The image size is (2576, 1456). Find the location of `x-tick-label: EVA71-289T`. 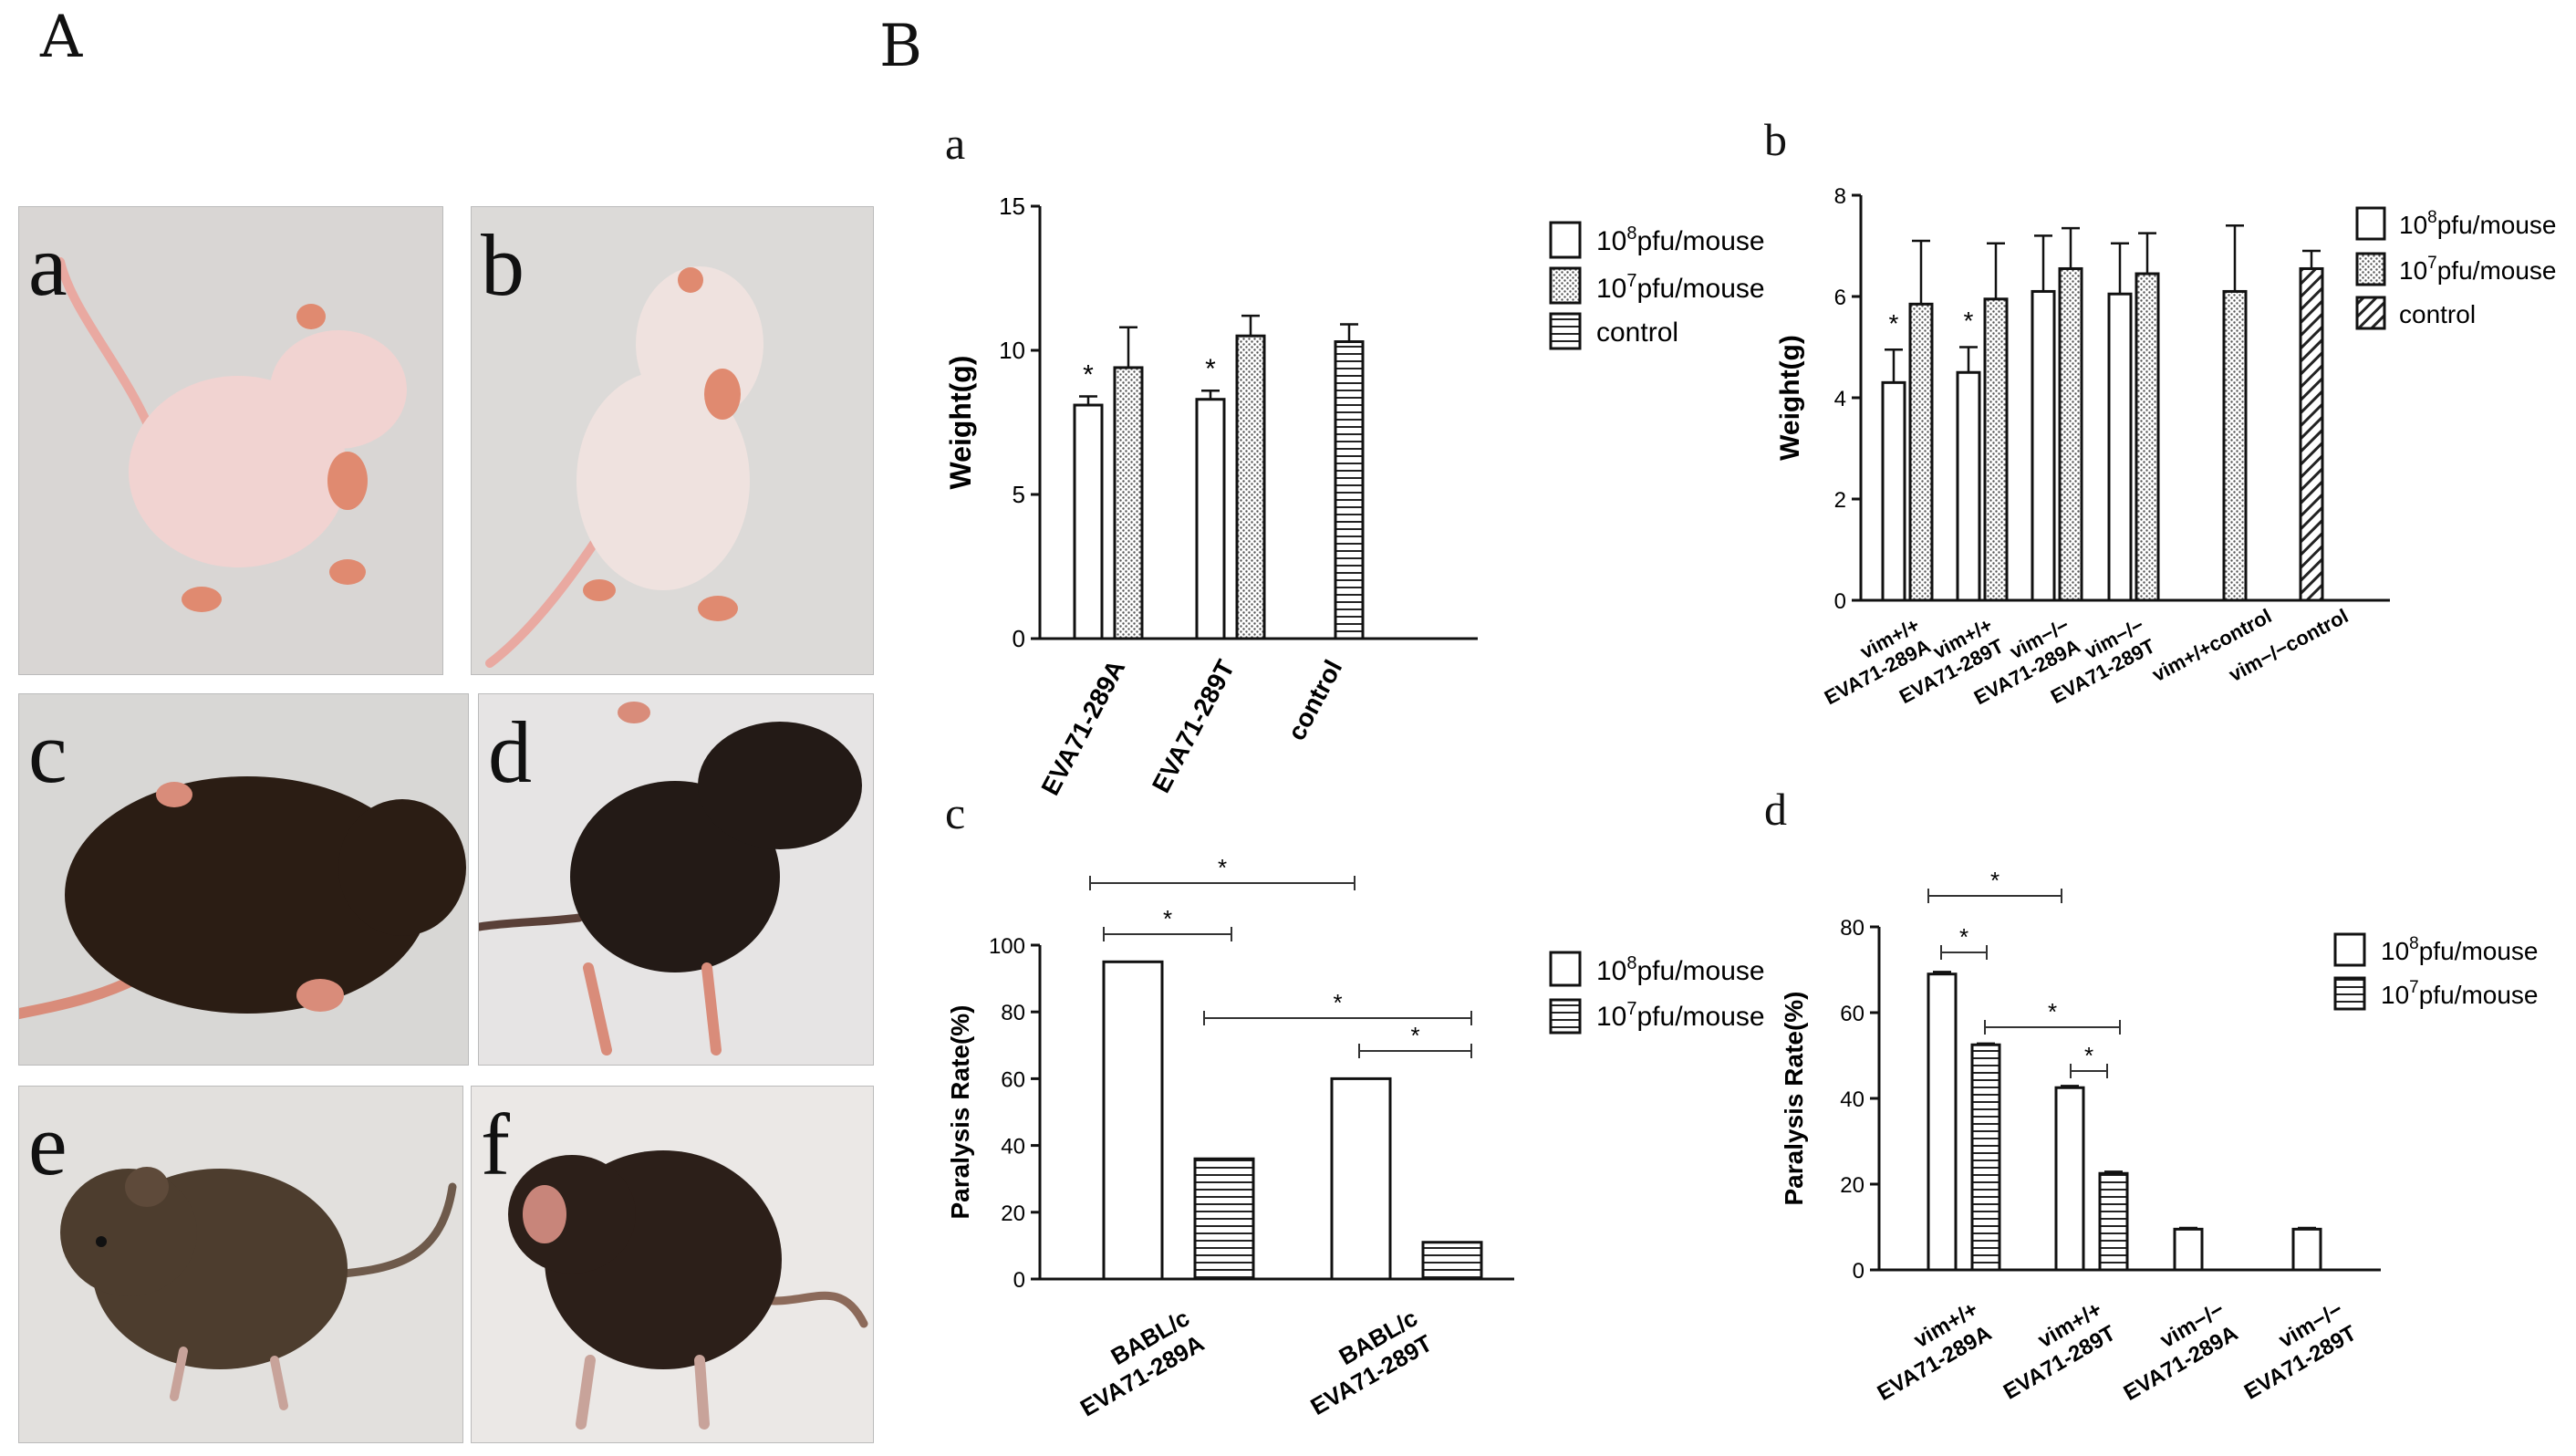

x-tick-label: EVA71-289T is located at coordinates (1193, 726).